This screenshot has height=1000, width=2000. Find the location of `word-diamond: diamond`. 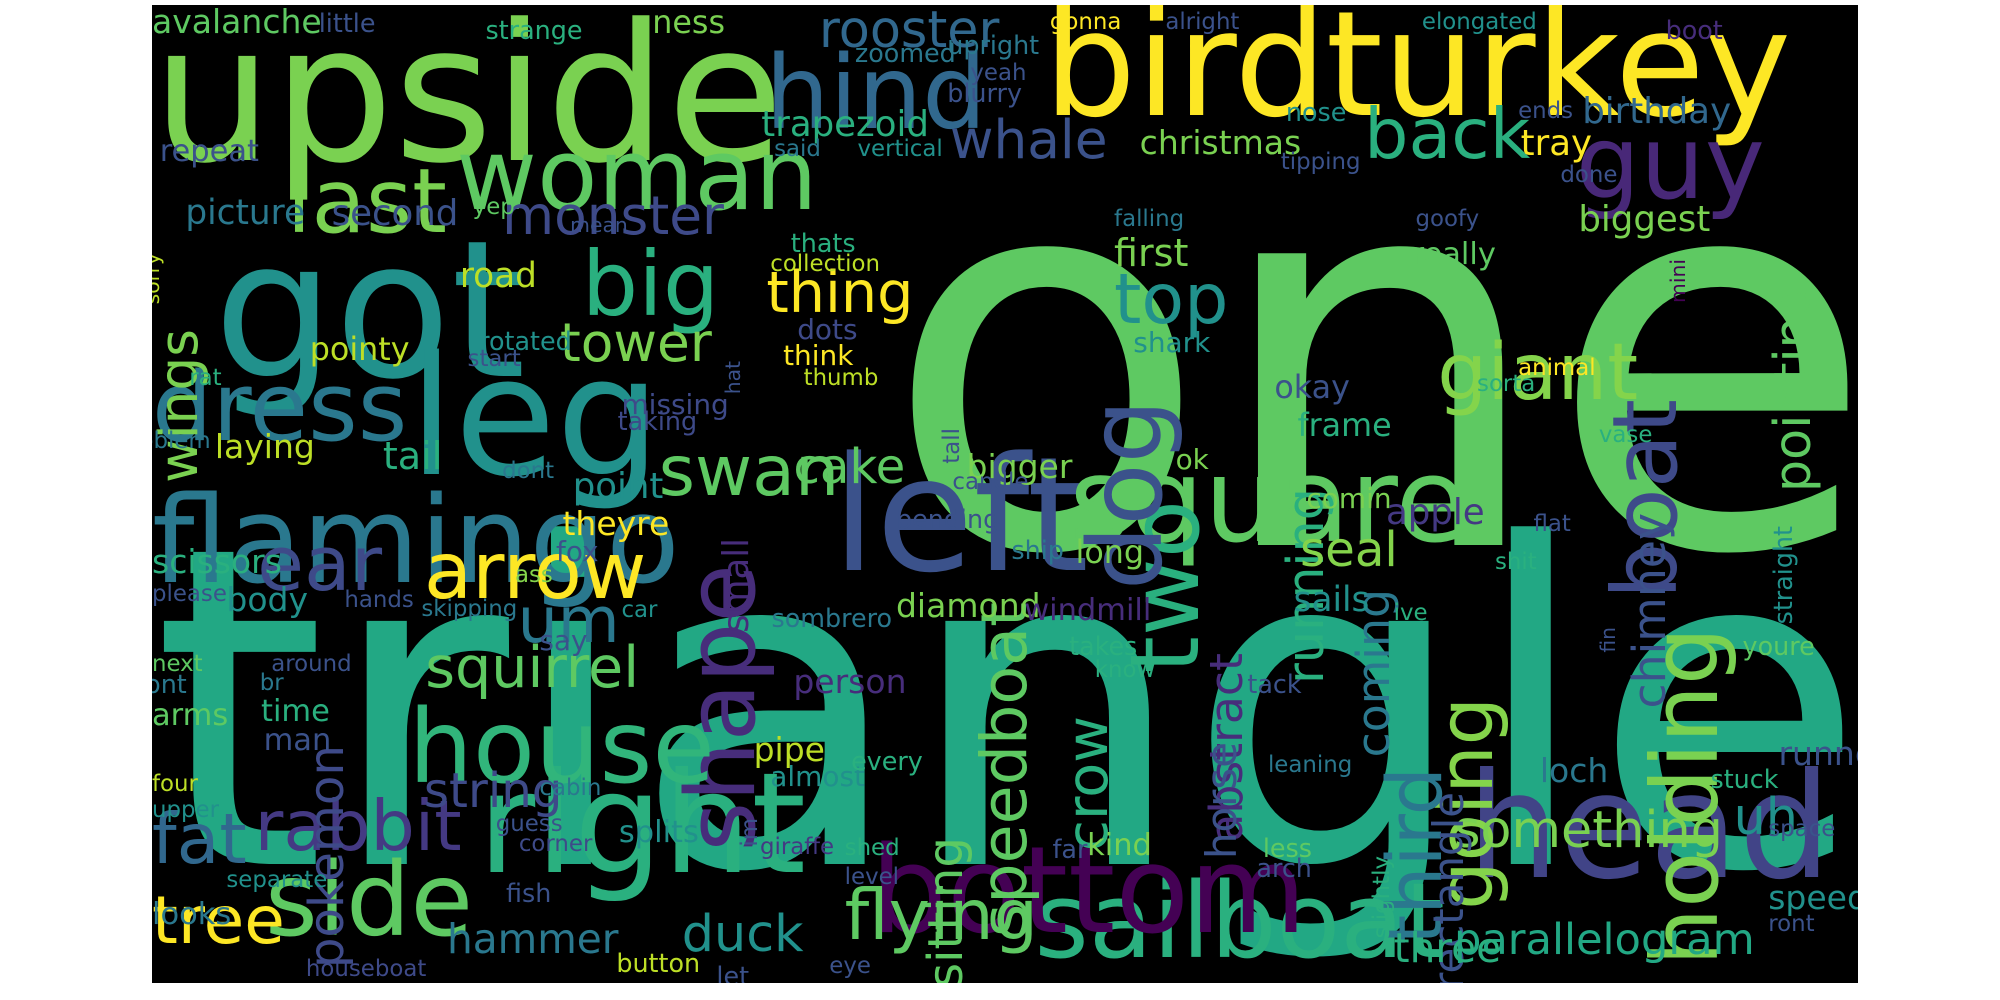

word-diamond: diamond is located at coordinates (968, 606).